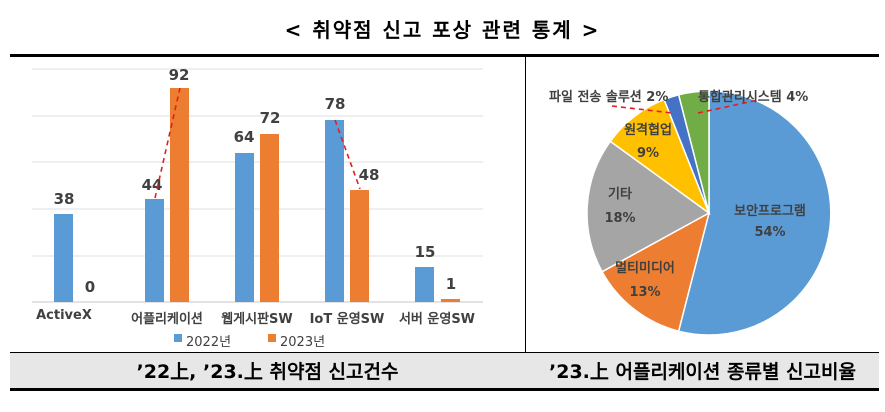  I want to click on slice-etc, so click(648, 206).